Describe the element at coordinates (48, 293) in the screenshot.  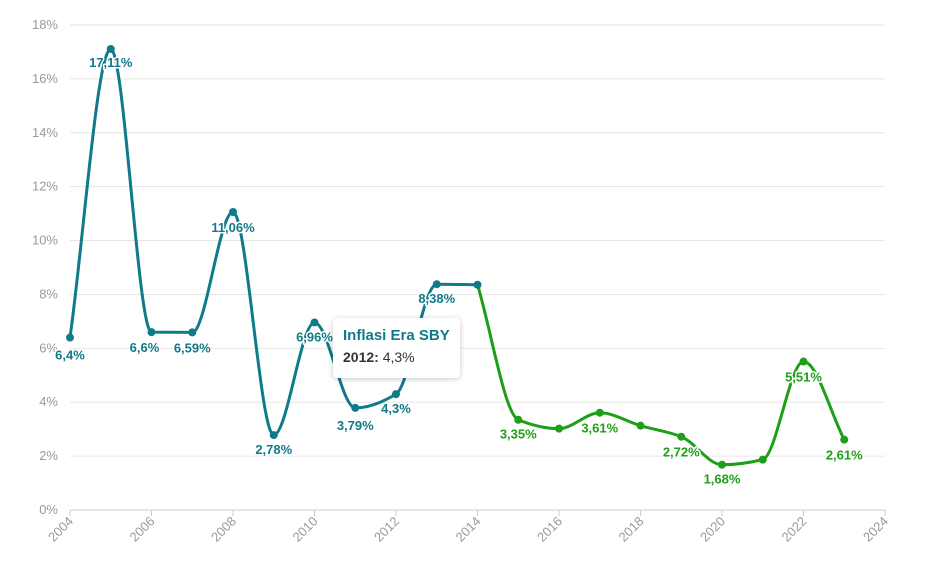
I see `y-tick-label: 8%` at that location.